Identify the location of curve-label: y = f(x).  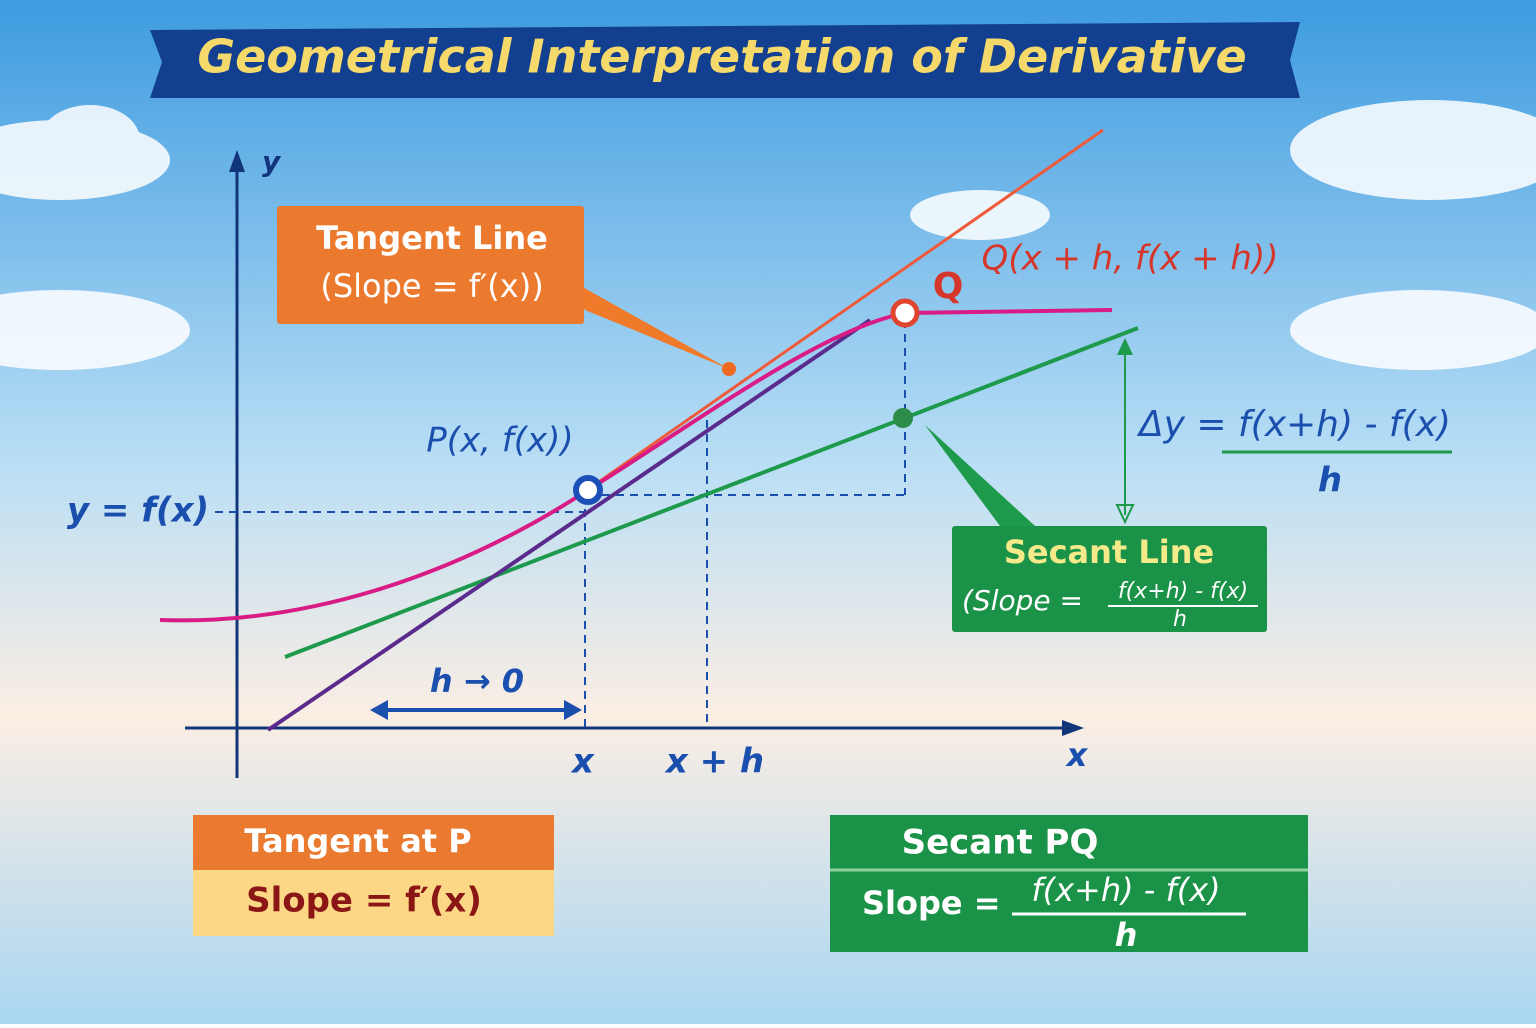
(138, 511).